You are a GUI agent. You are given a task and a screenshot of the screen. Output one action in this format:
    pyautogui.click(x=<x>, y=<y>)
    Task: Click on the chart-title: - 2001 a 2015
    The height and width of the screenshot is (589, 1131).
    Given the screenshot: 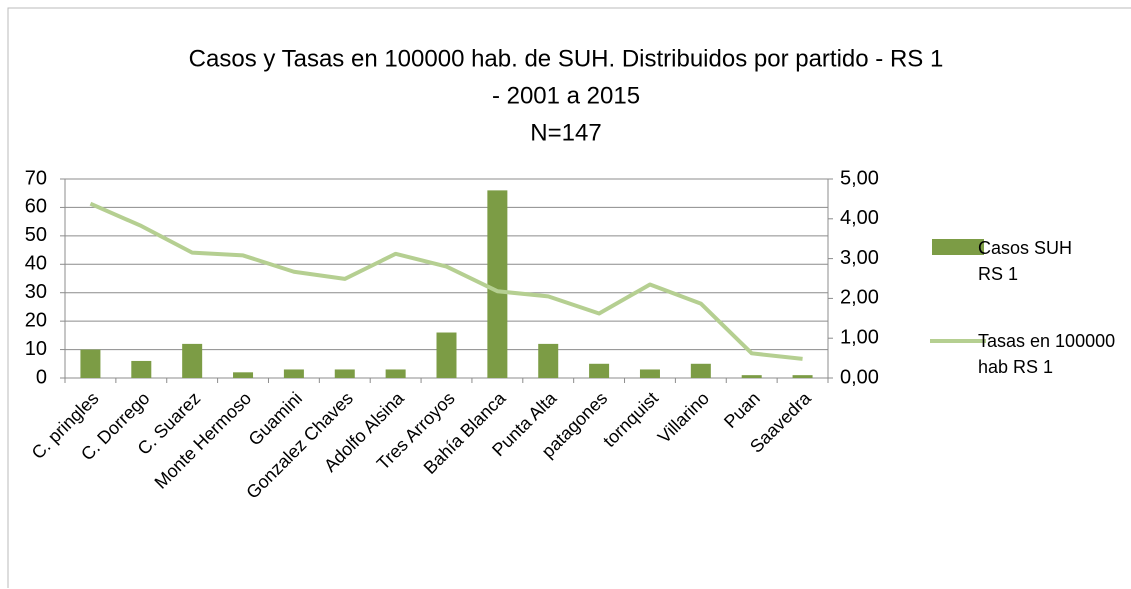 What is the action you would take?
    pyautogui.click(x=566, y=95)
    